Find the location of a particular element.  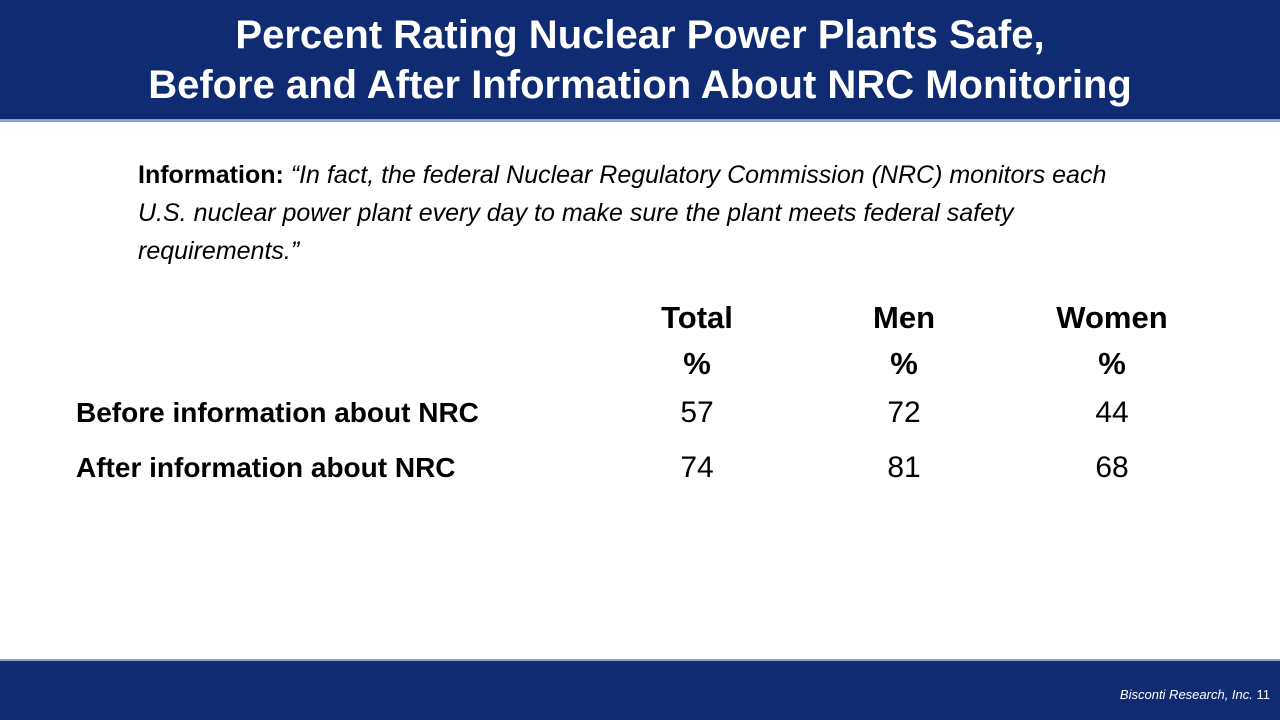

footer-credit: Bisconti Research, Inc. 11 is located at coordinates (1195, 694).